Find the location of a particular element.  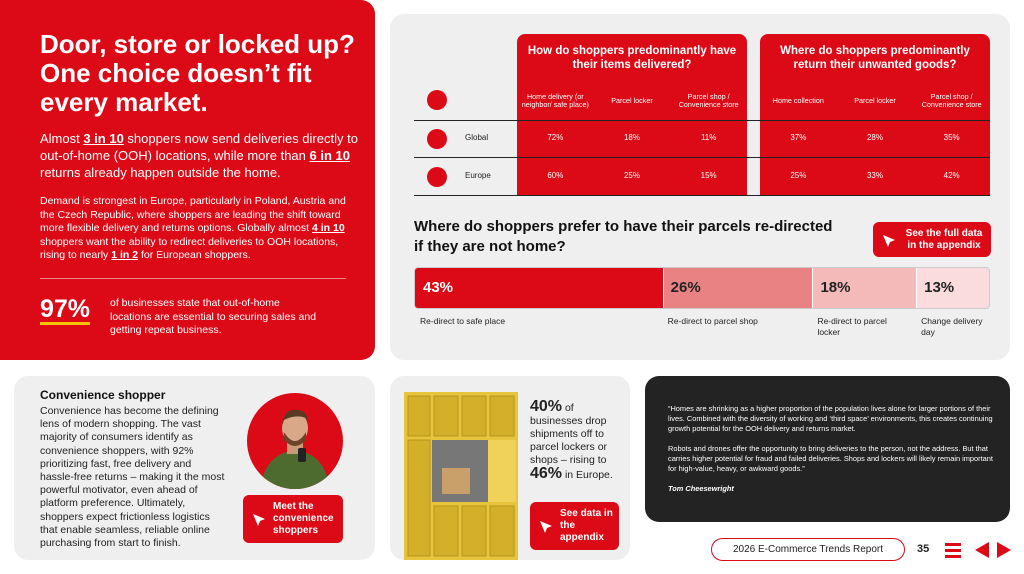

category-label: Re-direct to parcel locker is located at coordinates (852, 326).